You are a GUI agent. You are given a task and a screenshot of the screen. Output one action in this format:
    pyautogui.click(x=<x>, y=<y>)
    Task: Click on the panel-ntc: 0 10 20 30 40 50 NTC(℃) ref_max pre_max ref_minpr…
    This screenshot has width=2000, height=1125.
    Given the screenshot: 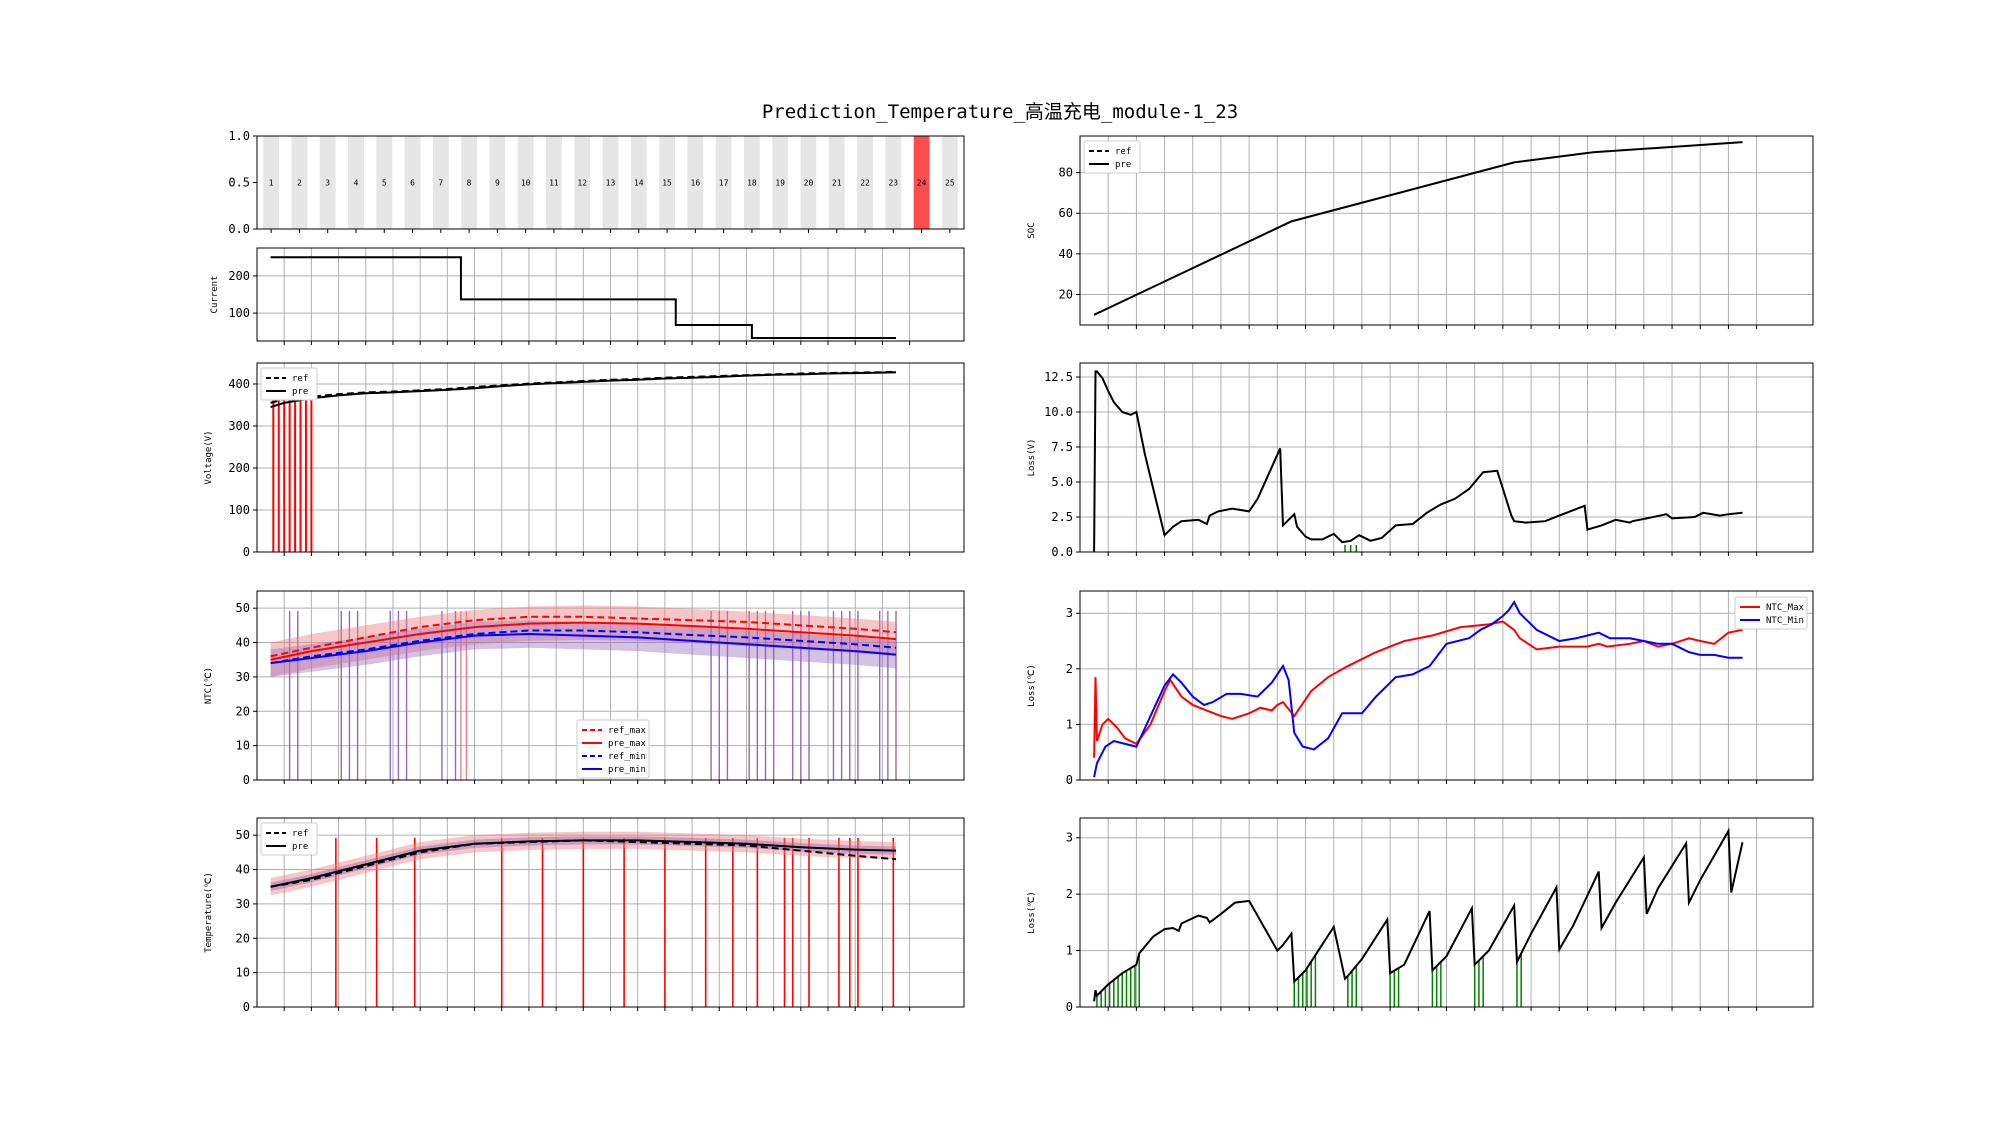 What is the action you would take?
    pyautogui.click(x=584, y=688)
    